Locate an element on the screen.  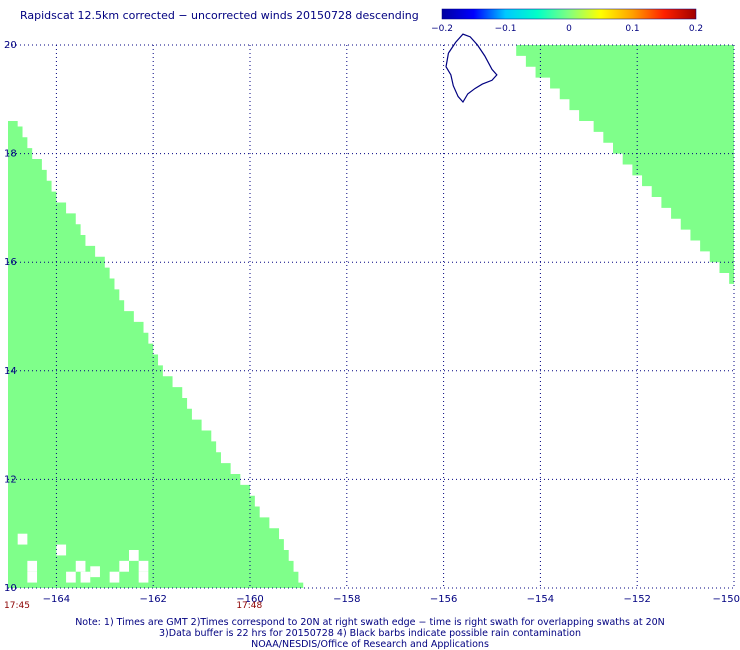
time-label: 17:48 is located at coordinates (249, 606).